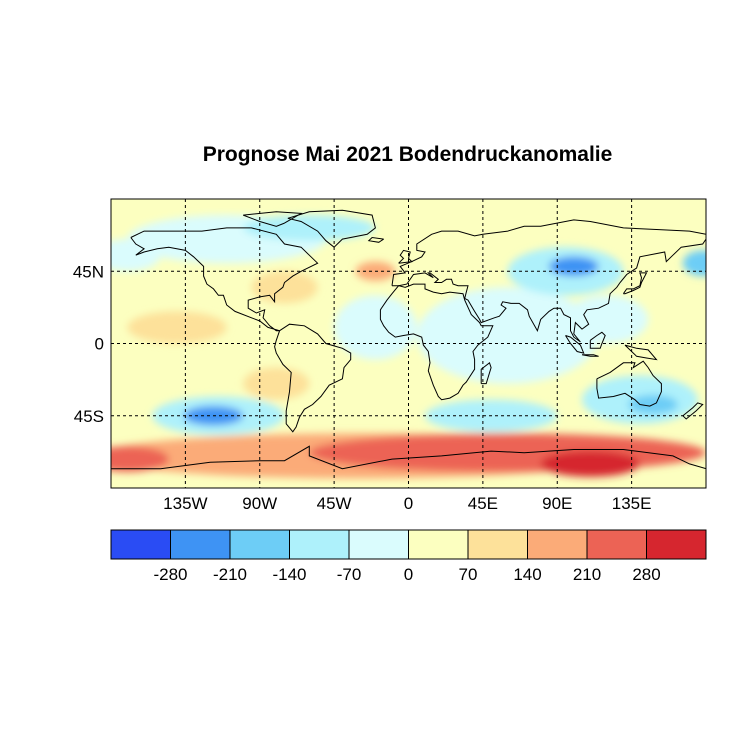  Describe the element at coordinates (334, 503) in the screenshot. I see `longitude-tick-label: 45W` at that location.